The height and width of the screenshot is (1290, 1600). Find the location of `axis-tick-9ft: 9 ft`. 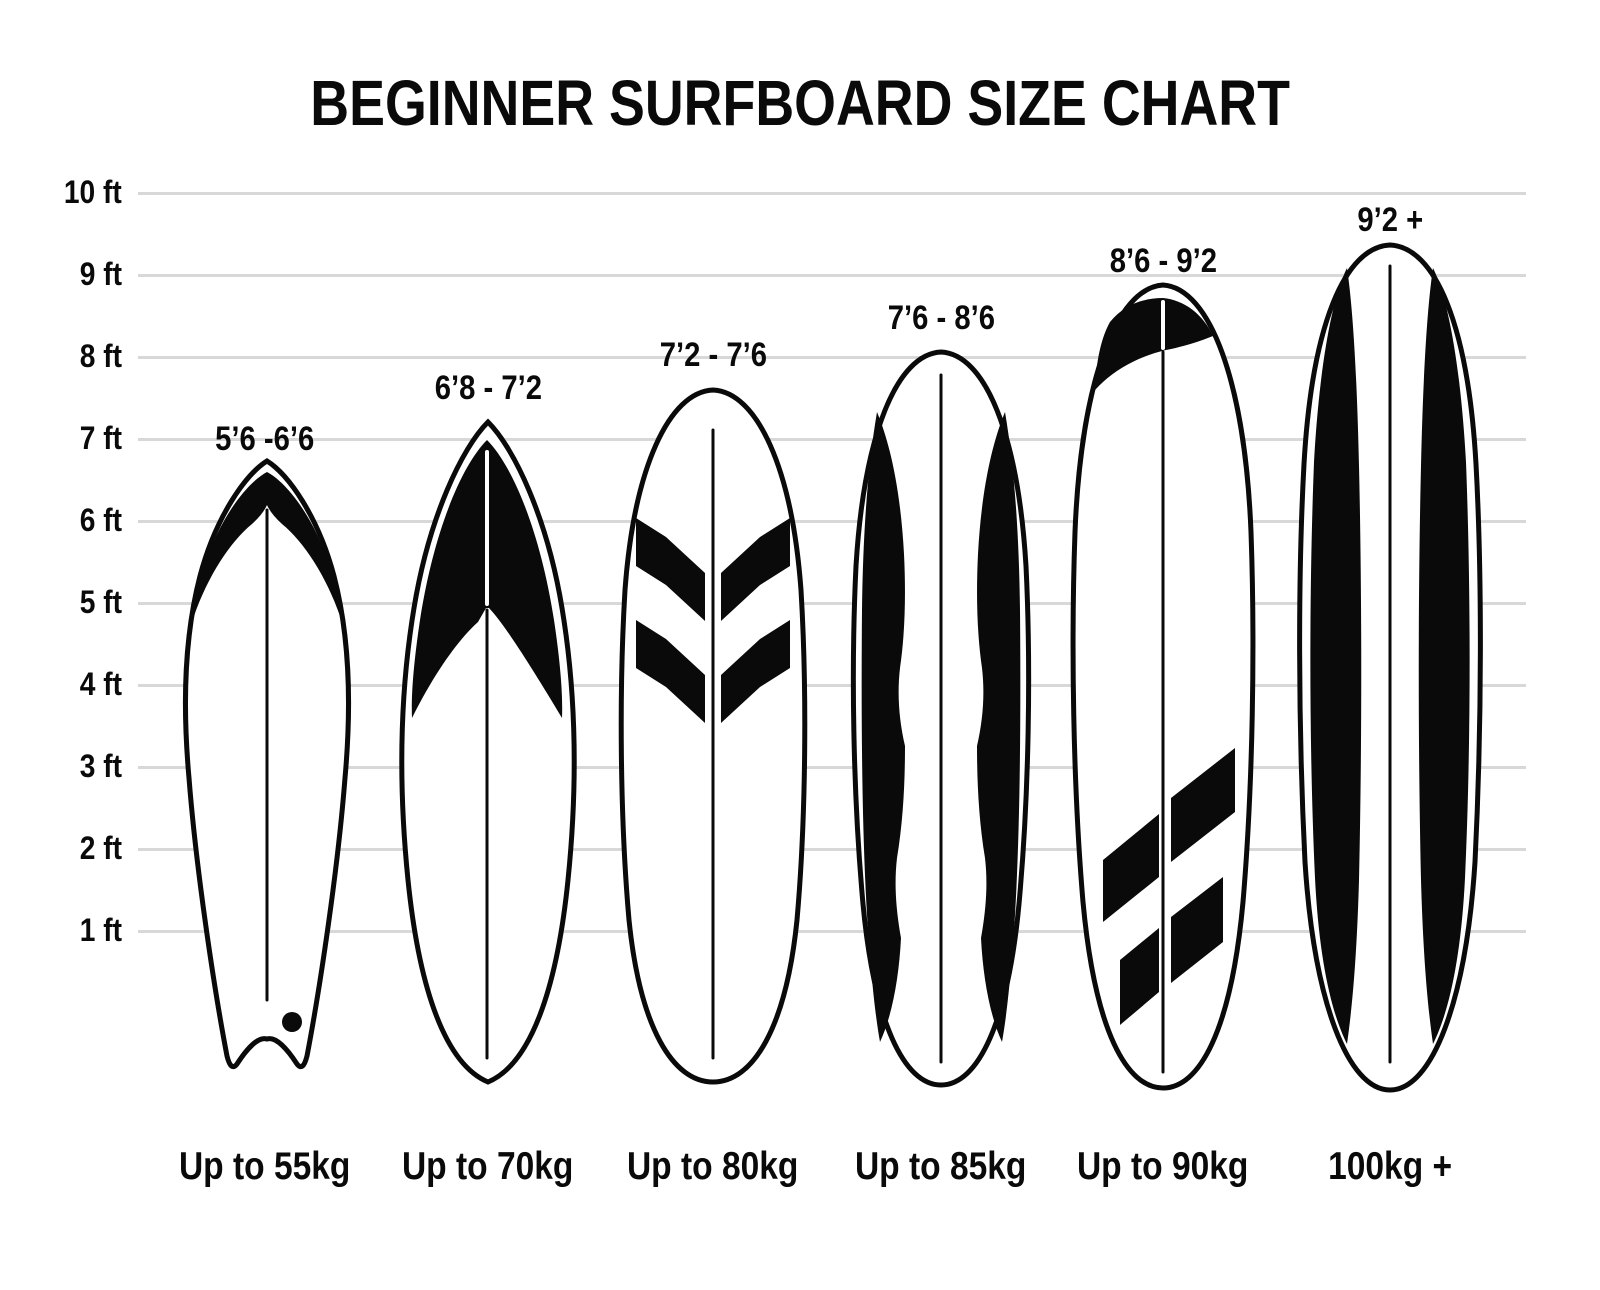

axis-tick-9ft: 9 ft is located at coordinates (100, 274).